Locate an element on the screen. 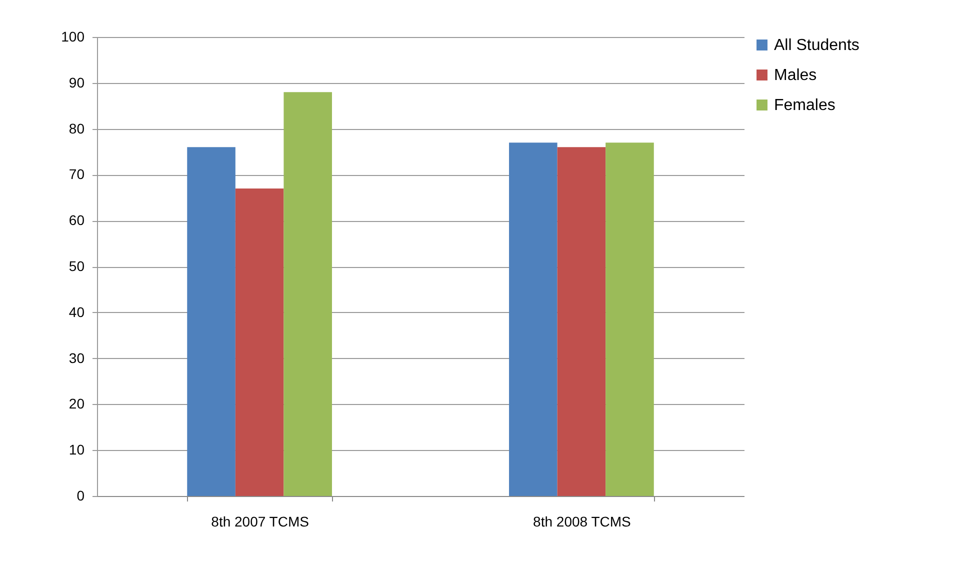  y-tick-label: 30 is located at coordinates (76, 358).